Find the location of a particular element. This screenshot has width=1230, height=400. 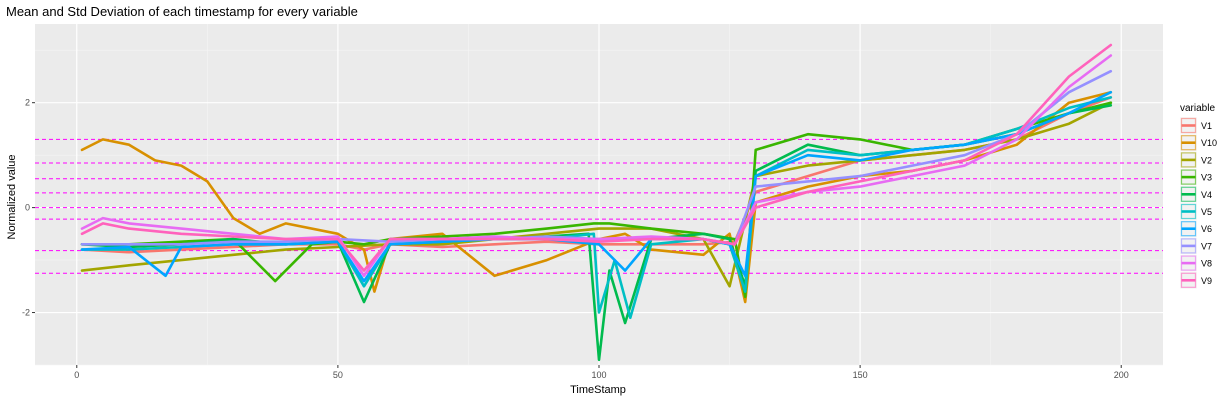

legend-label-v8: V8 is located at coordinates (1206, 264).